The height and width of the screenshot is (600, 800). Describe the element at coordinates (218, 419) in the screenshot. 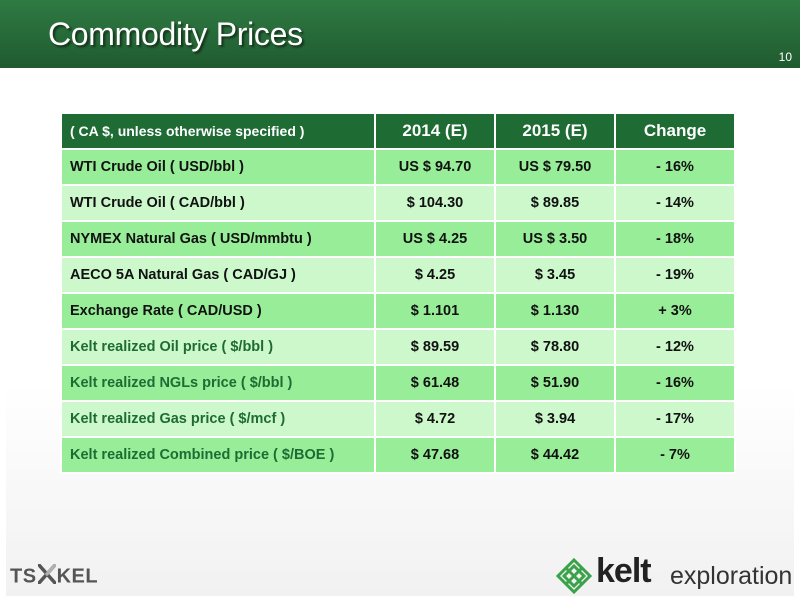

I see `row-label: Kelt realized Gas price ( $/mcf )` at that location.